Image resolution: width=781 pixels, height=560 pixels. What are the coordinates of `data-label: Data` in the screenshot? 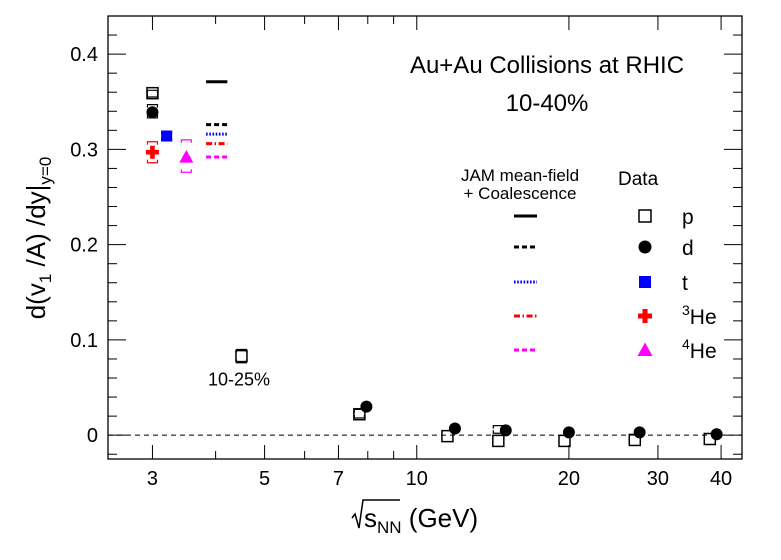 It's located at (638, 179).